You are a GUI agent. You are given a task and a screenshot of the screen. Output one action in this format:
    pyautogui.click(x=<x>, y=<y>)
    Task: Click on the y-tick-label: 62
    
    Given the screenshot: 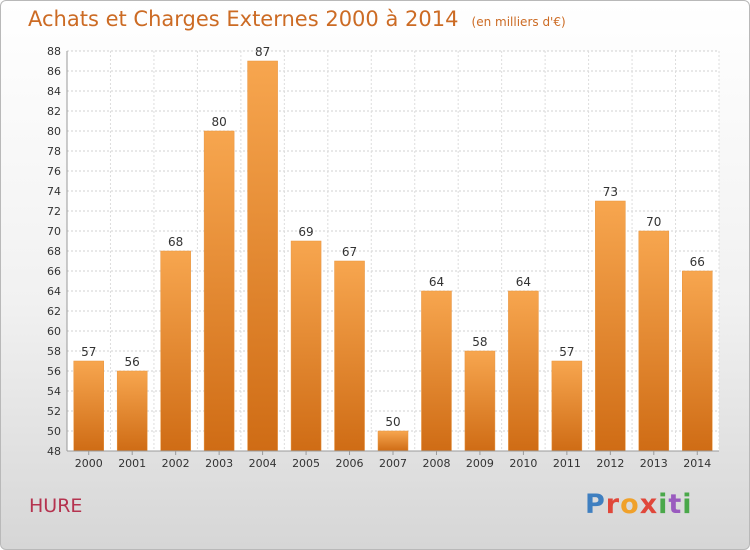 What is the action you would take?
    pyautogui.click(x=54, y=311)
    